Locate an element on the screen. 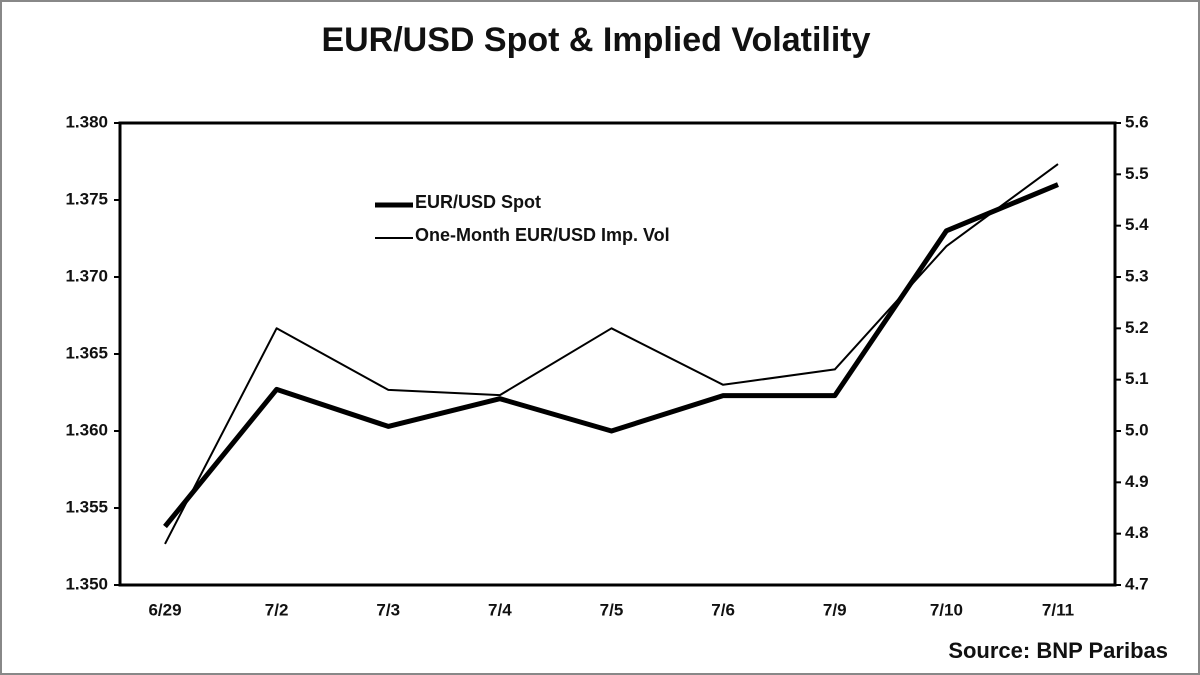 Image resolution: width=1200 pixels, height=675 pixels. y2-tick-label: 4.7 is located at coordinates (1137, 583).